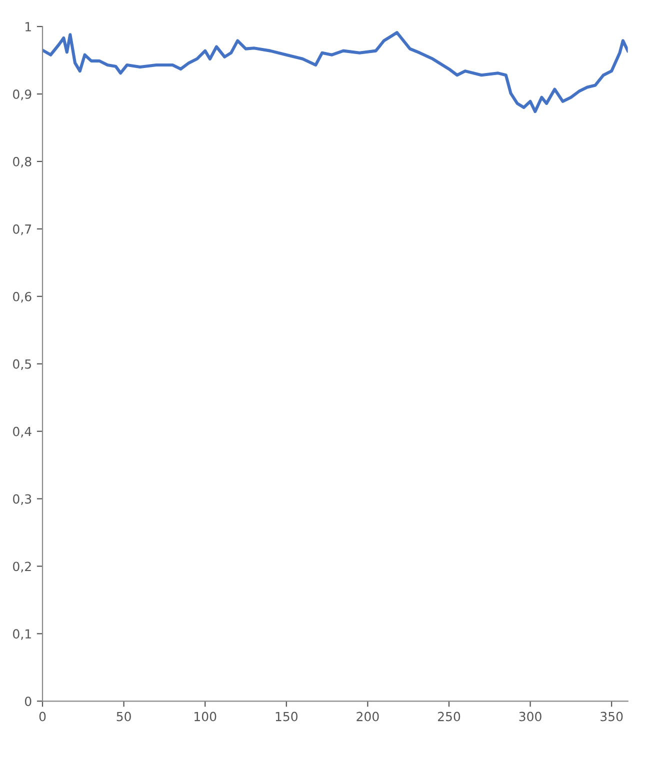 The image size is (654, 758). What do you see at coordinates (22, 432) in the screenshot?
I see `y-tick-label: 0,4` at bounding box center [22, 432].